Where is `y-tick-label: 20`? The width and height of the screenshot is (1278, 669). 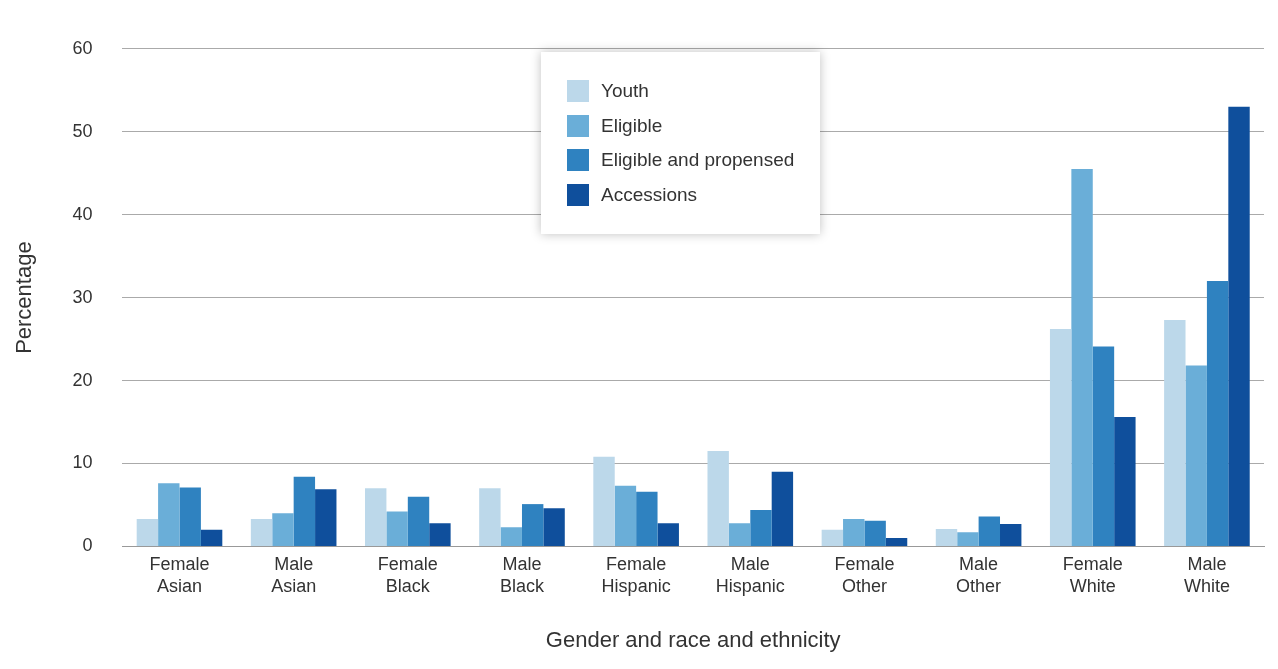
y-tick-label: 20 is located at coordinates (82, 379).